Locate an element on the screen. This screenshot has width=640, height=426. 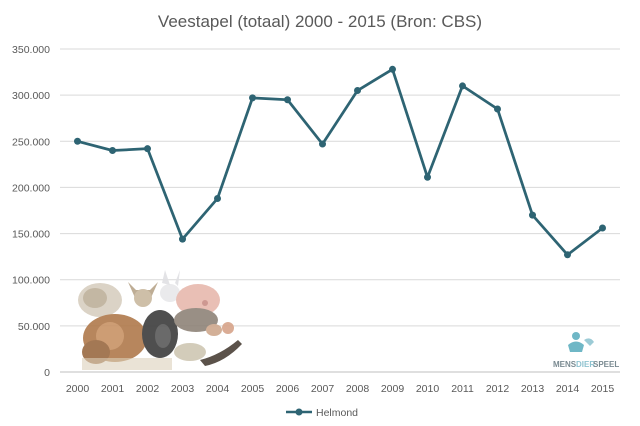
x-tick-label: 2013 is located at coordinates (533, 389).